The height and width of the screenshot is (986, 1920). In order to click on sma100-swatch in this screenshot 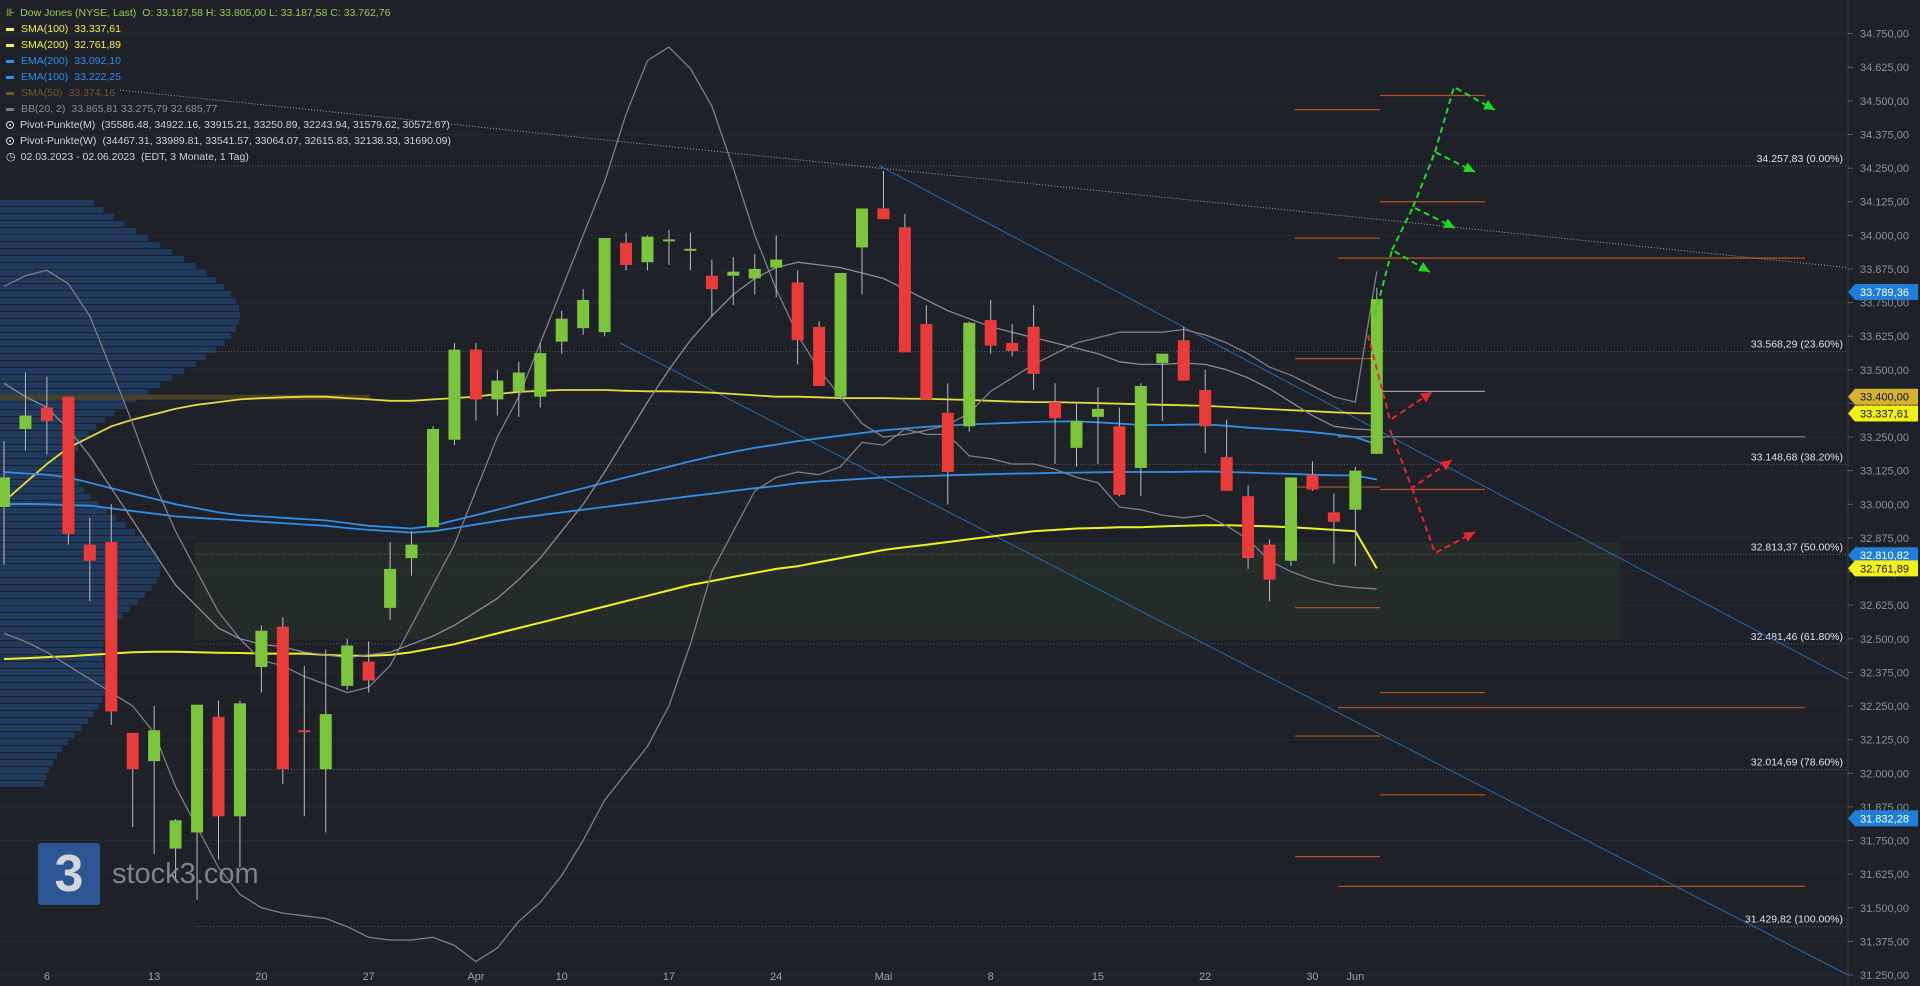, I will do `click(10, 29)`.